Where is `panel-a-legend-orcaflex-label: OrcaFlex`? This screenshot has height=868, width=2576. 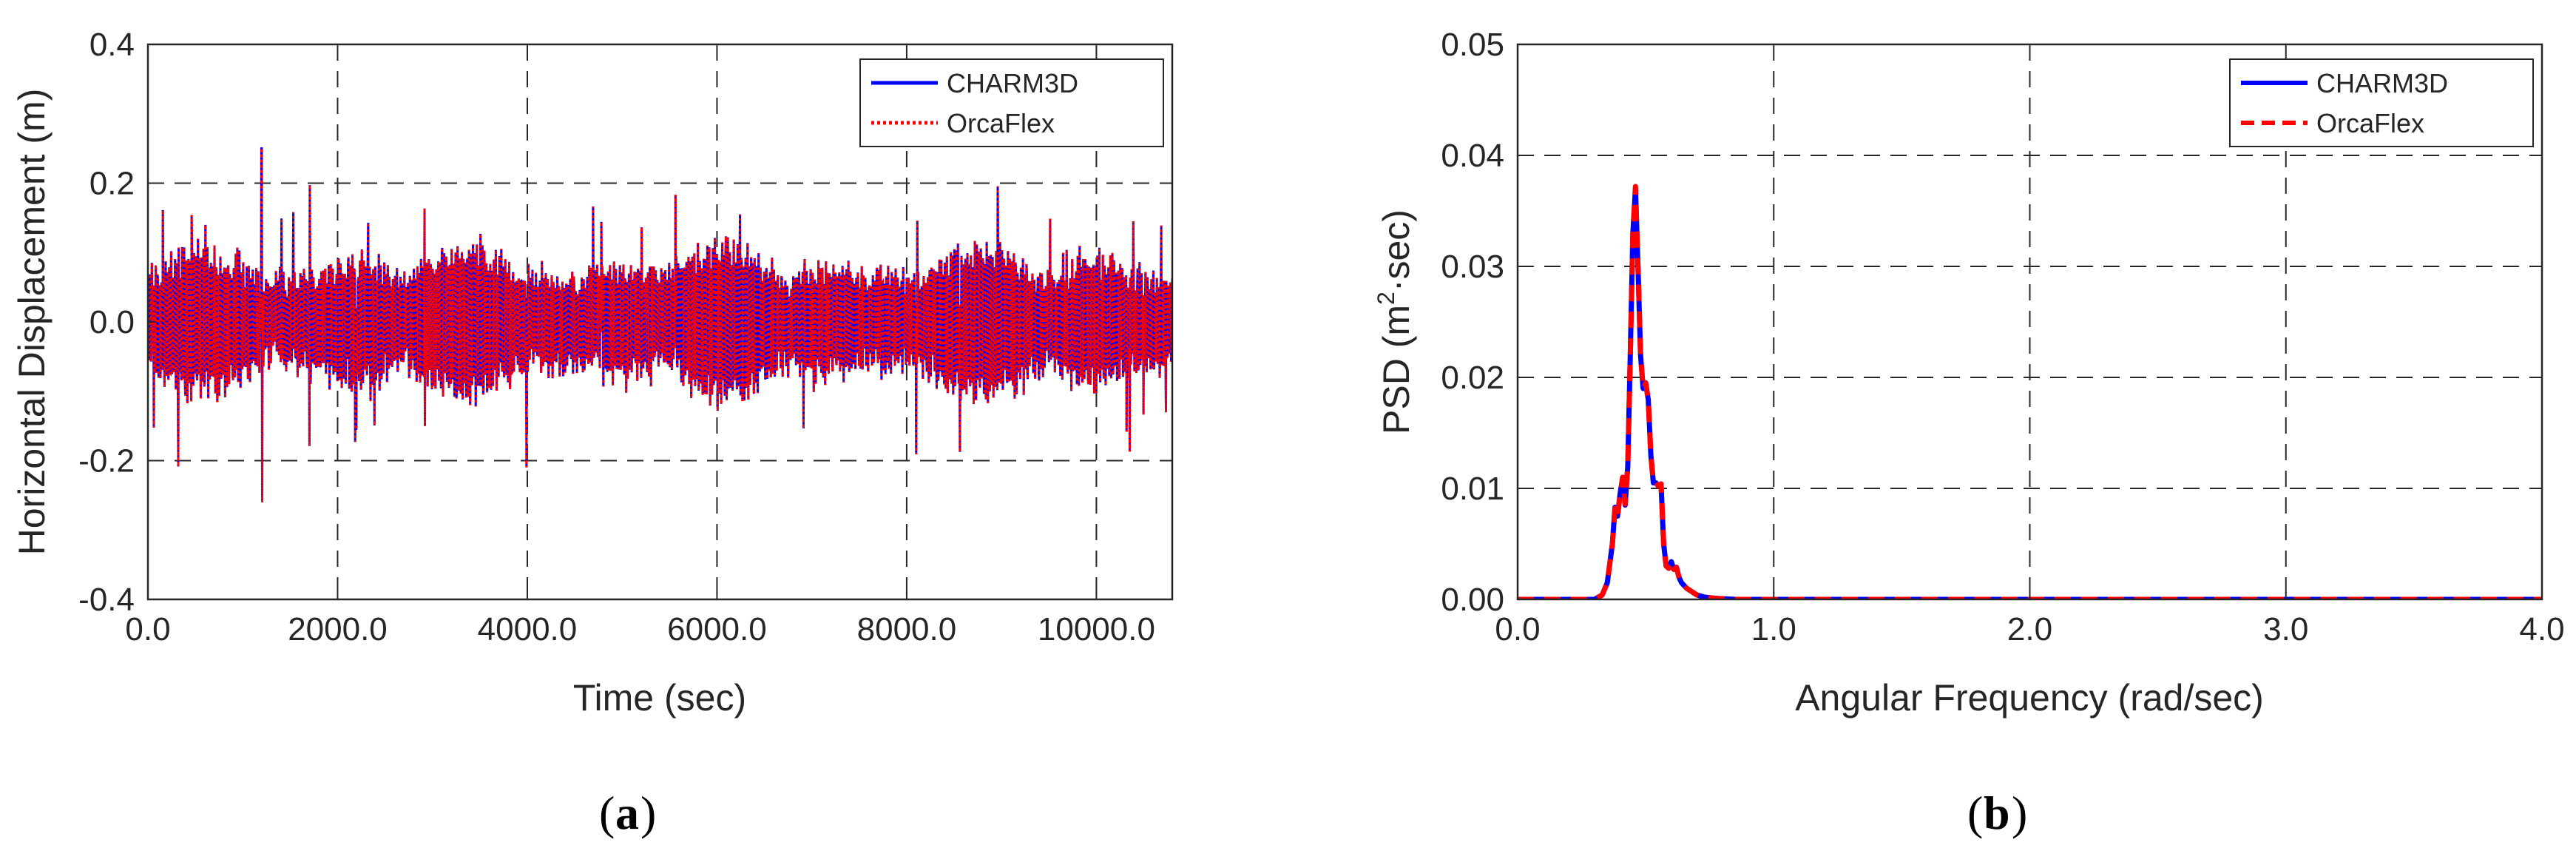 panel-a-legend-orcaflex-label: OrcaFlex is located at coordinates (1001, 123).